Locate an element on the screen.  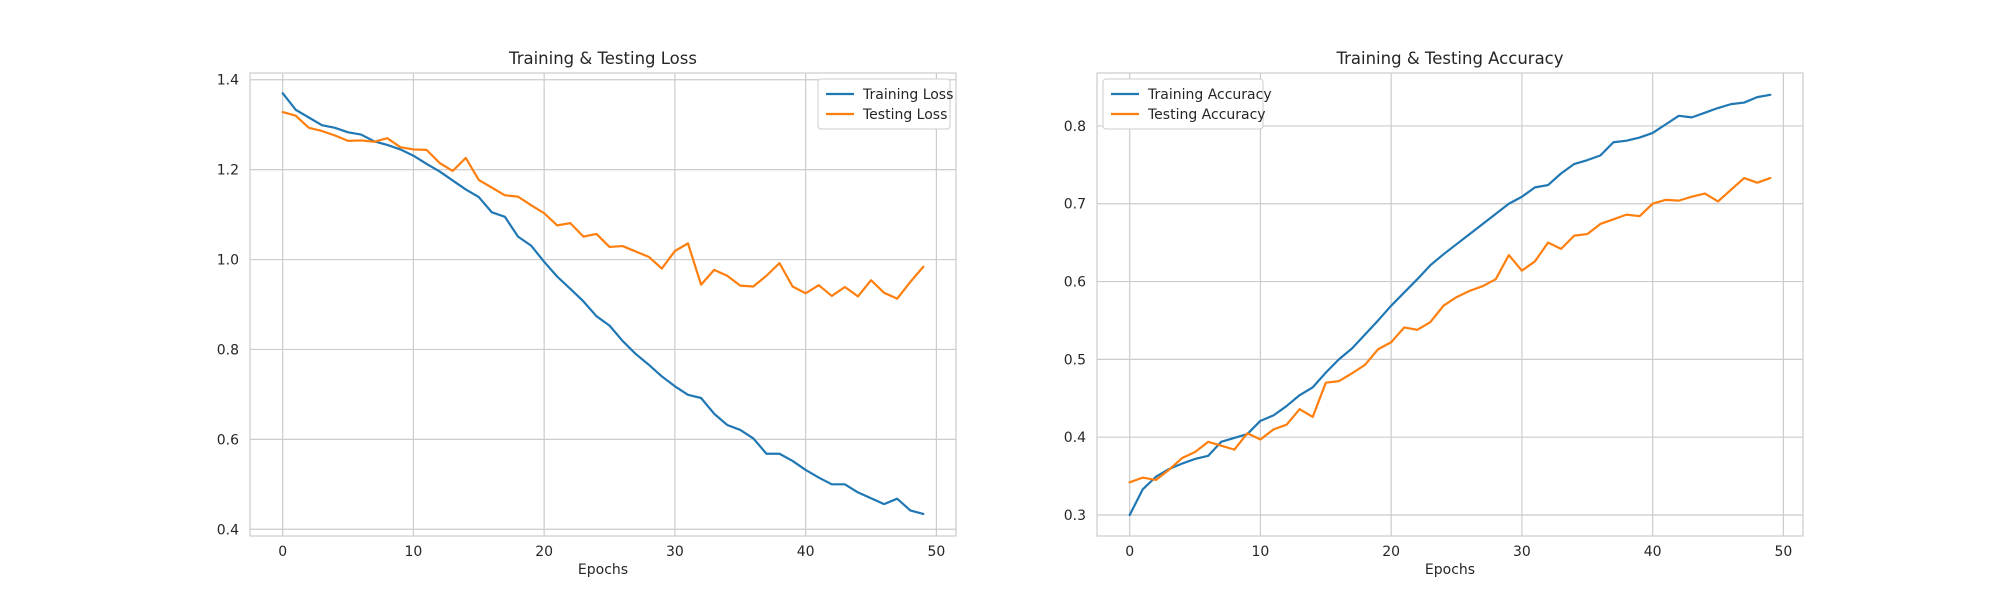
legend-label-testing-accuracy: Testing Accuracy is located at coordinates (1206, 115).